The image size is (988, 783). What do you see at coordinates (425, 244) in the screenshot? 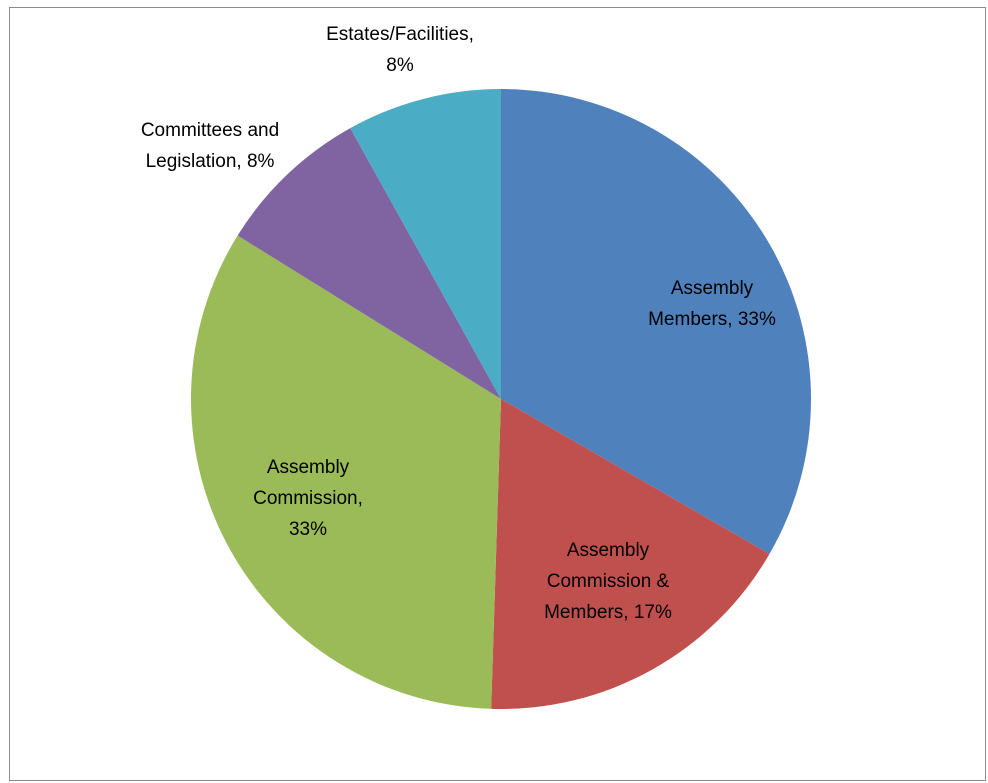
I see `pie-slice-estates-facilities` at bounding box center [425, 244].